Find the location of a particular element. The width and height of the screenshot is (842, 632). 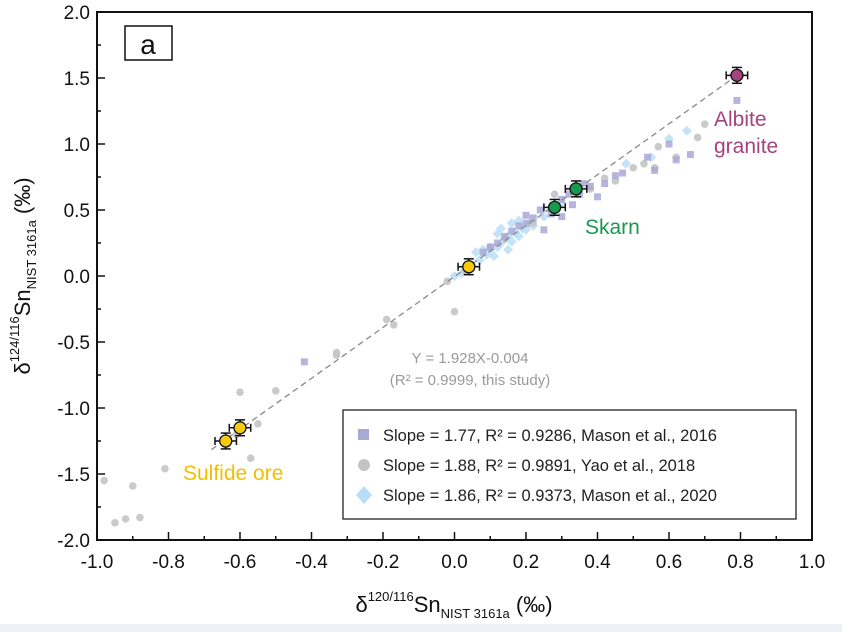

y-tick-label: 1.5 is located at coordinates (77, 79).